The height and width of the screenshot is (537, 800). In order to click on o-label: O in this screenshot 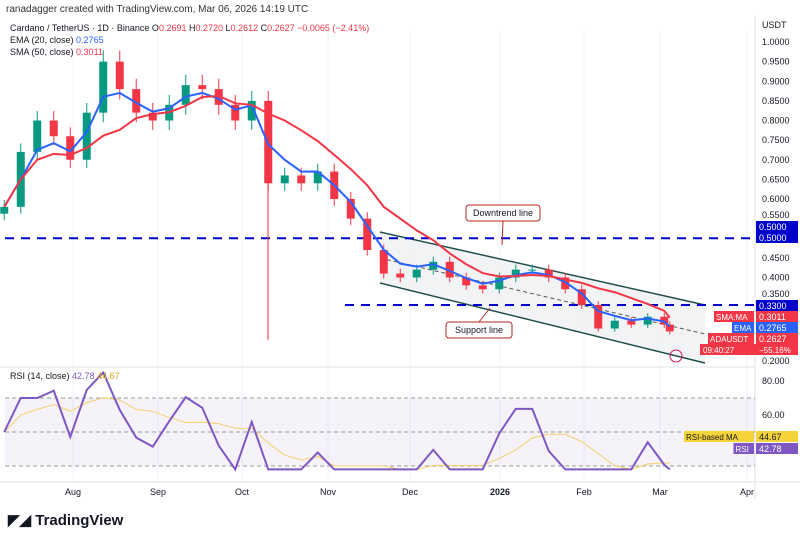, I will do `click(155, 28)`.